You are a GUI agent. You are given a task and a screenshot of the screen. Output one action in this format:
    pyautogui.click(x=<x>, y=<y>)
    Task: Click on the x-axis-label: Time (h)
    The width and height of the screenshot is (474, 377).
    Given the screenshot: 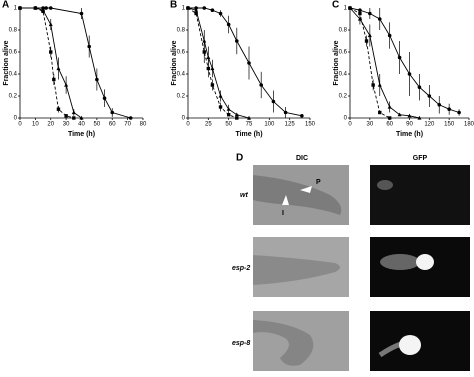 What is the action you would take?
    pyautogui.click(x=248, y=134)
    